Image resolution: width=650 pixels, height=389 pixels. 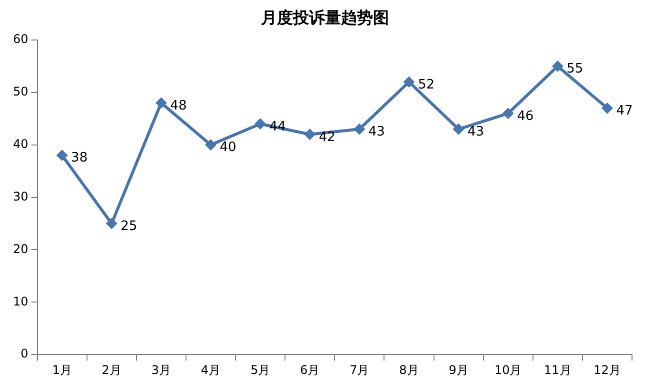 What do you see at coordinates (20, 196) in the screenshot?
I see `y-tick-label: 30` at bounding box center [20, 196].